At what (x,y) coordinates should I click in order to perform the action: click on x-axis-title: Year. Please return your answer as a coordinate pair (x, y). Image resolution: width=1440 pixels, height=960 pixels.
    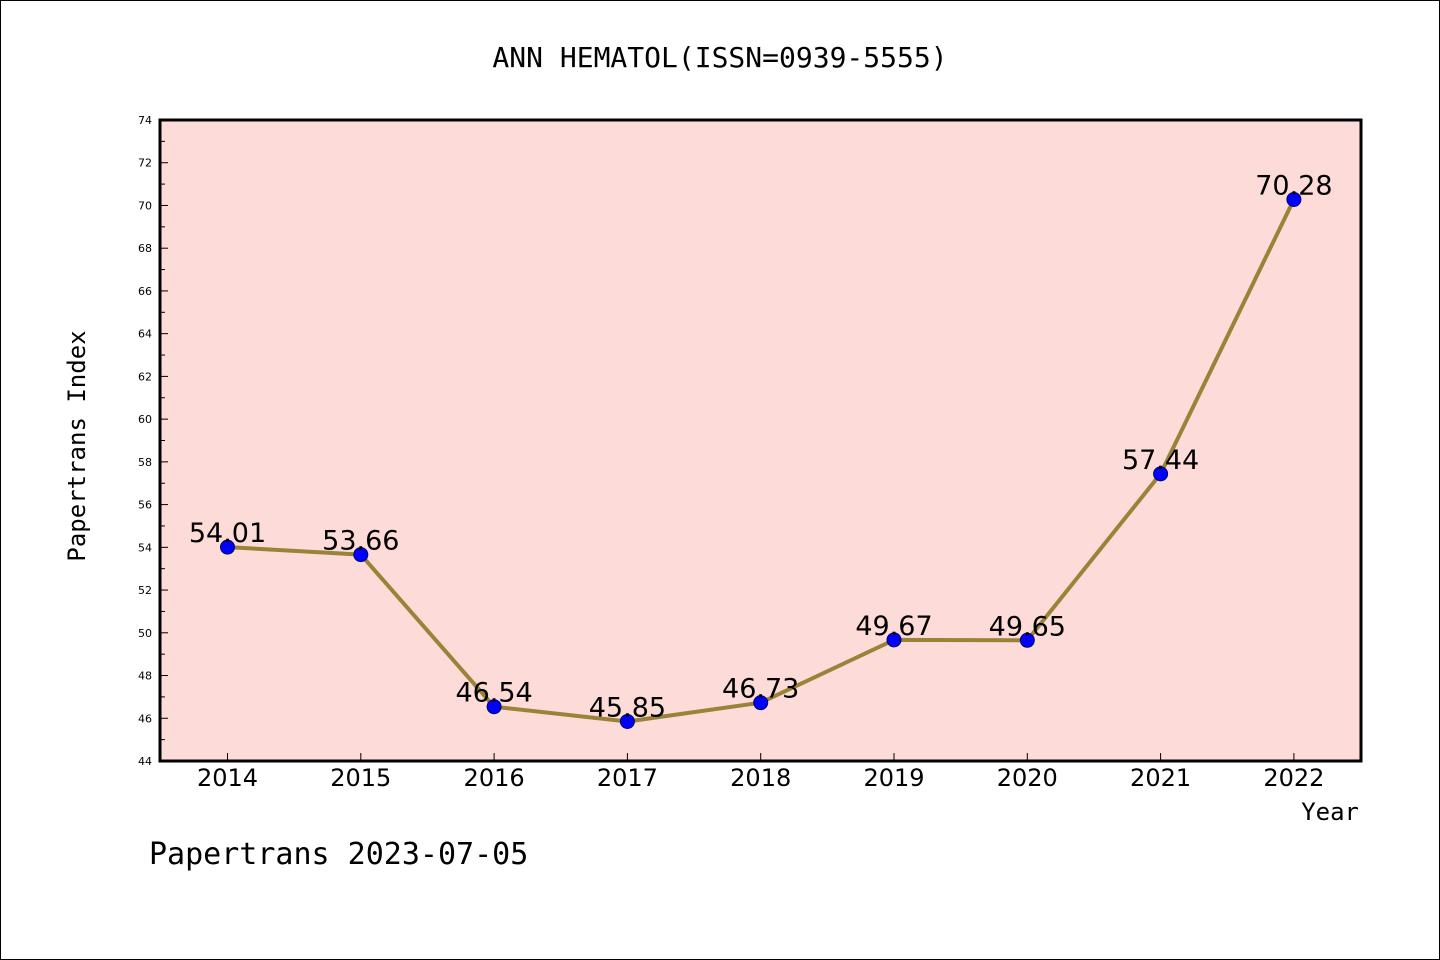
    Looking at the image, I should click on (1330, 812).